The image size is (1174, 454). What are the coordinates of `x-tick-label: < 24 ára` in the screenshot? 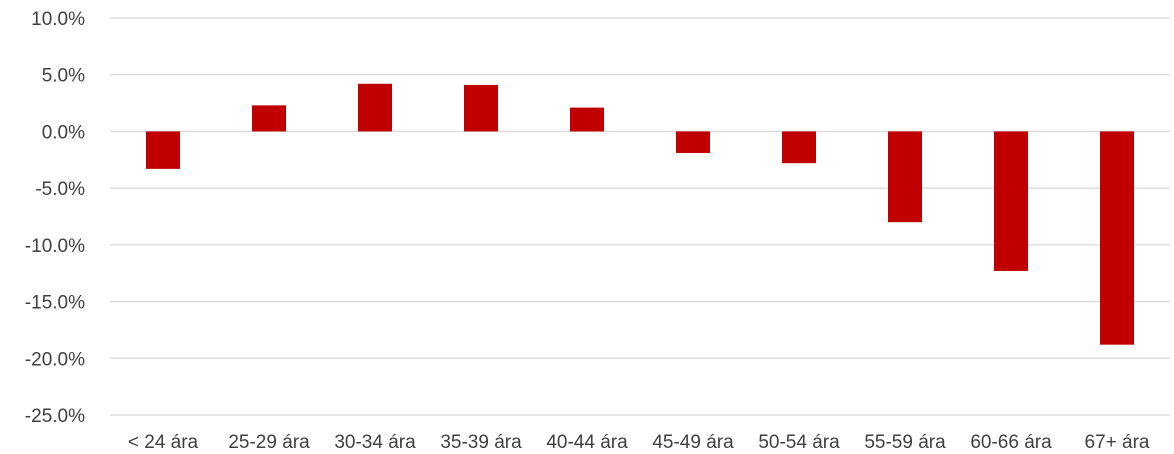 It's located at (163, 442).